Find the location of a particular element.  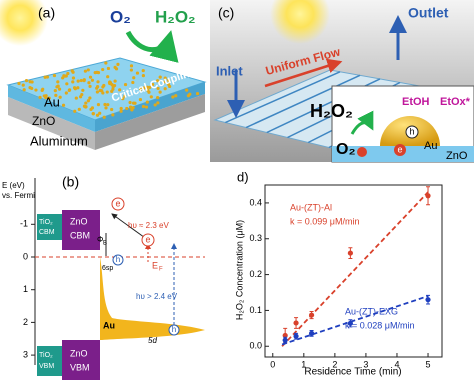

axis-title: E (eV) is located at coordinates (13, 185).